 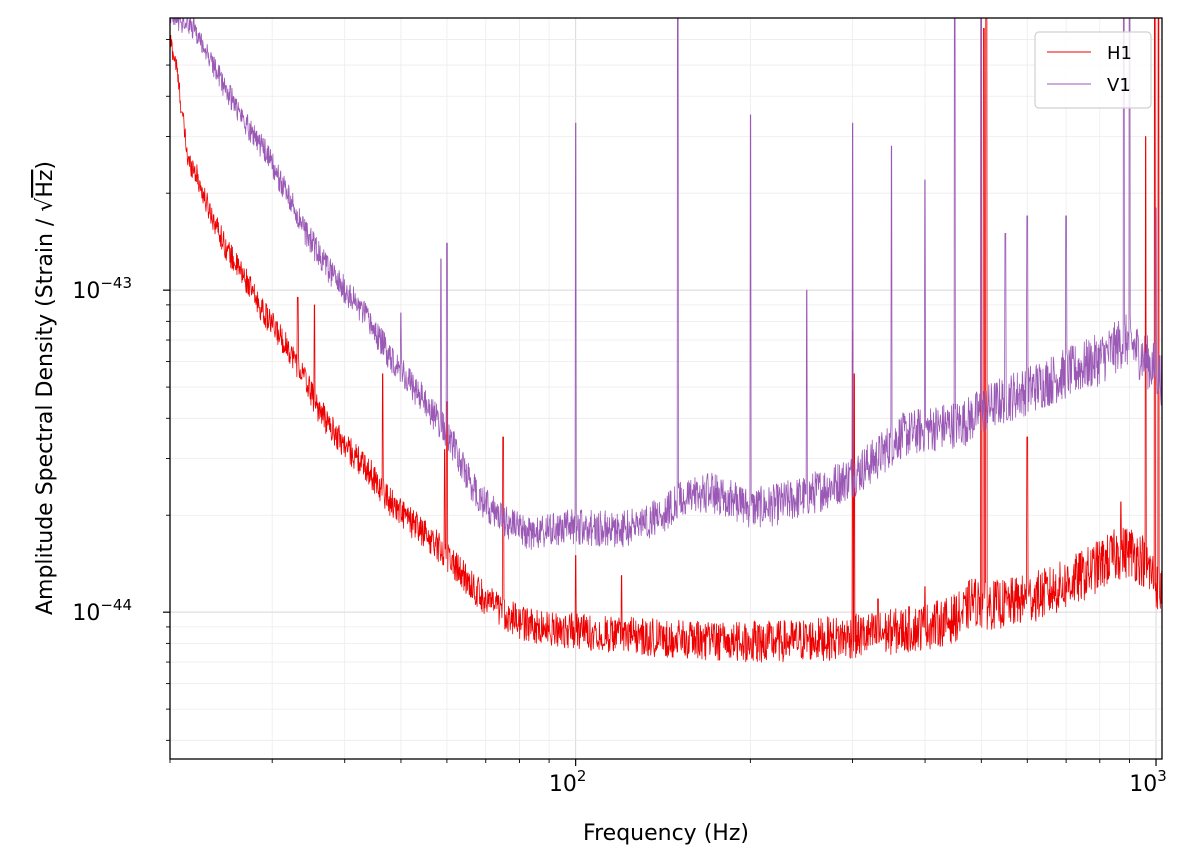 I want to click on y-tick-label: 10−43, so click(x=102, y=289).